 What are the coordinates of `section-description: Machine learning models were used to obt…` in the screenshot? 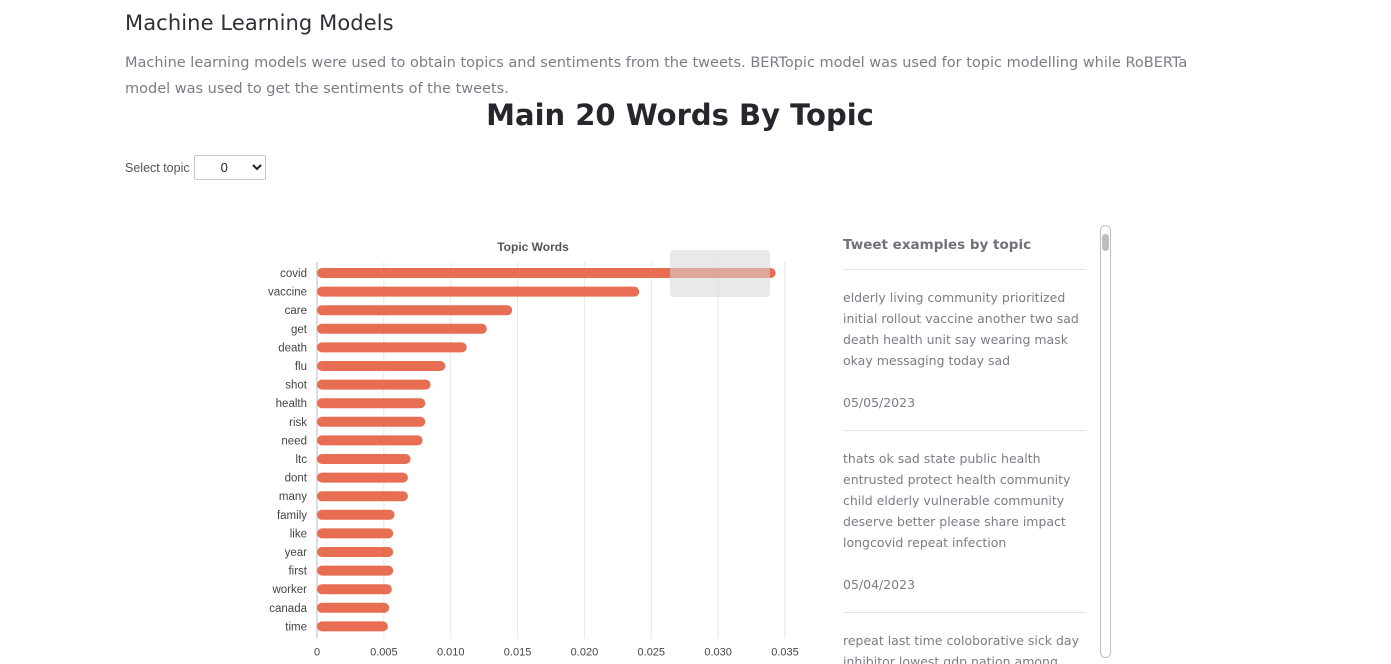 It's located at (656, 76).